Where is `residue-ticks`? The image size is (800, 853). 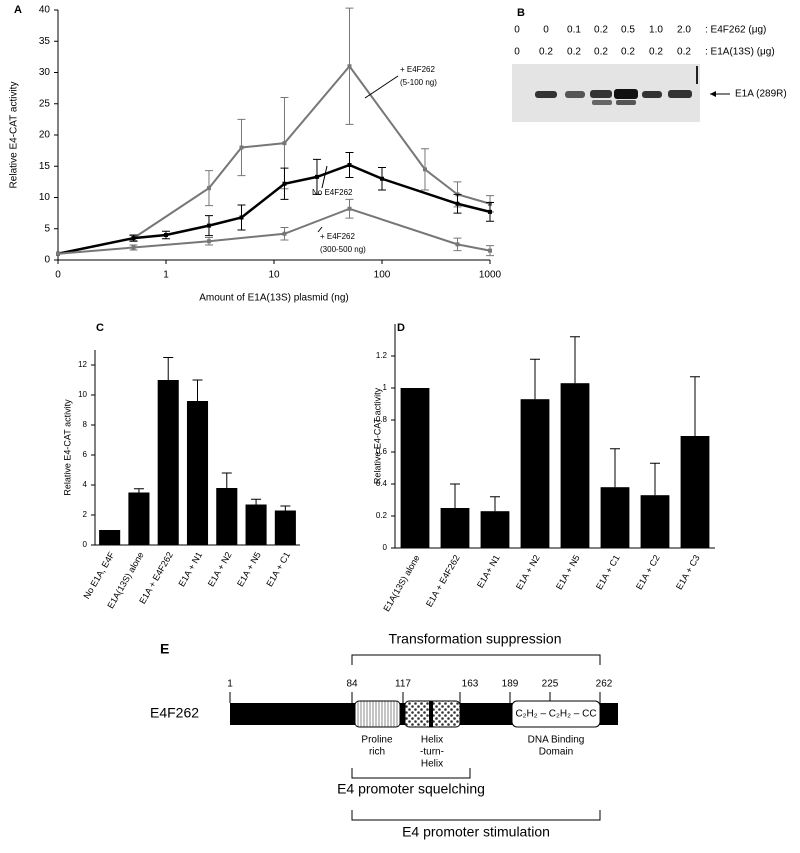 residue-ticks is located at coordinates (415, 697).